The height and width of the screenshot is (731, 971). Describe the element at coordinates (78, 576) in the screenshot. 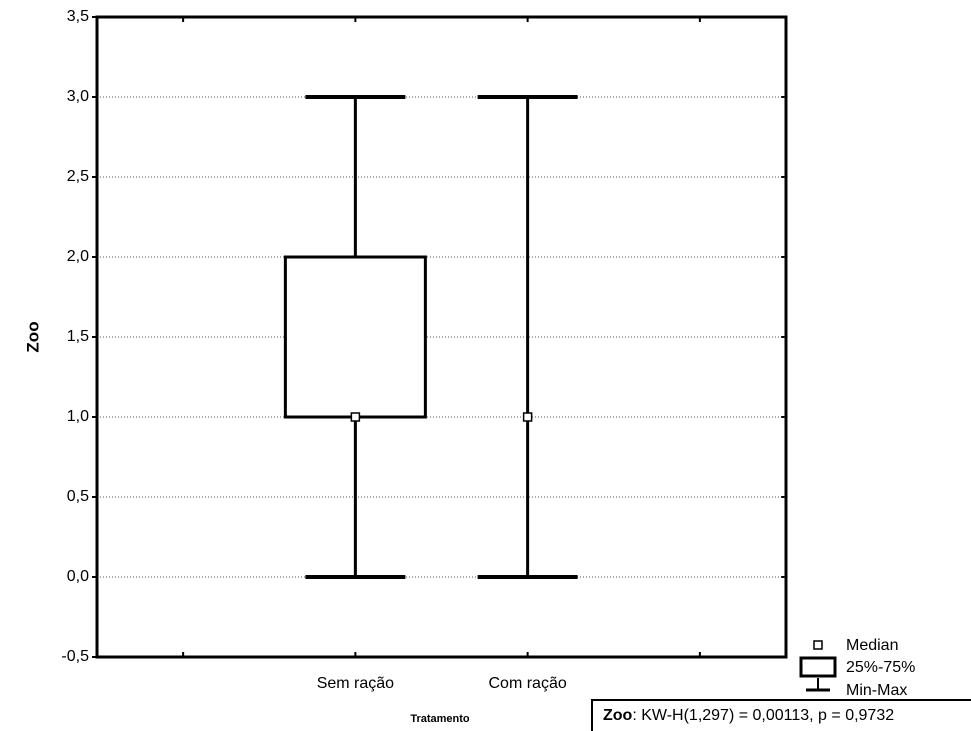

I see `y-tick-label: 0,0` at that location.